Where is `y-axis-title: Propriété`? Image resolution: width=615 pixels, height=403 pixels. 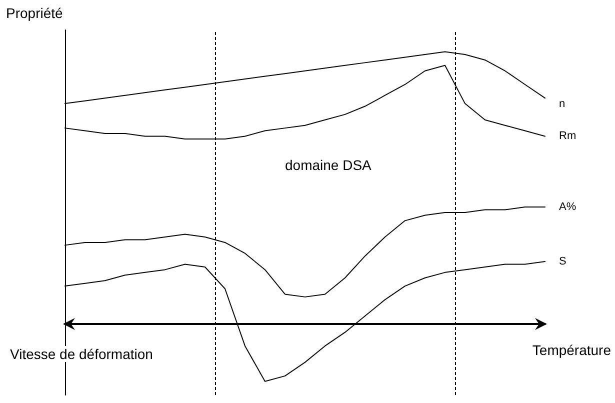 y-axis-title: Propriété is located at coordinates (35, 13).